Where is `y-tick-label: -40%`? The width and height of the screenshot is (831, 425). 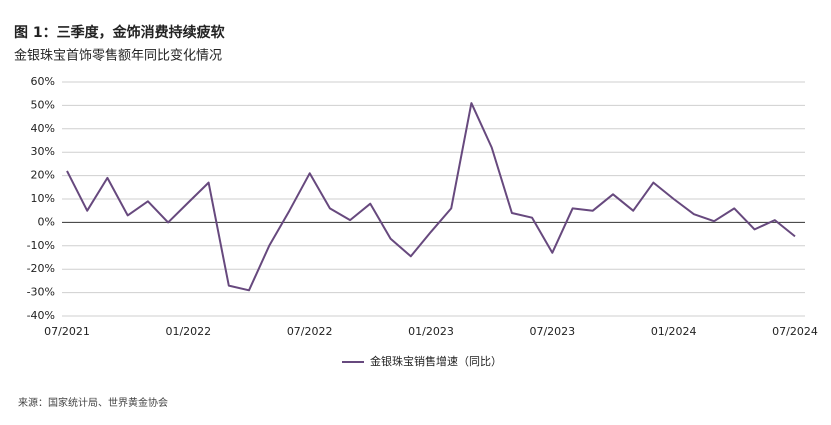 y-tick-label: -40% is located at coordinates (41, 315).